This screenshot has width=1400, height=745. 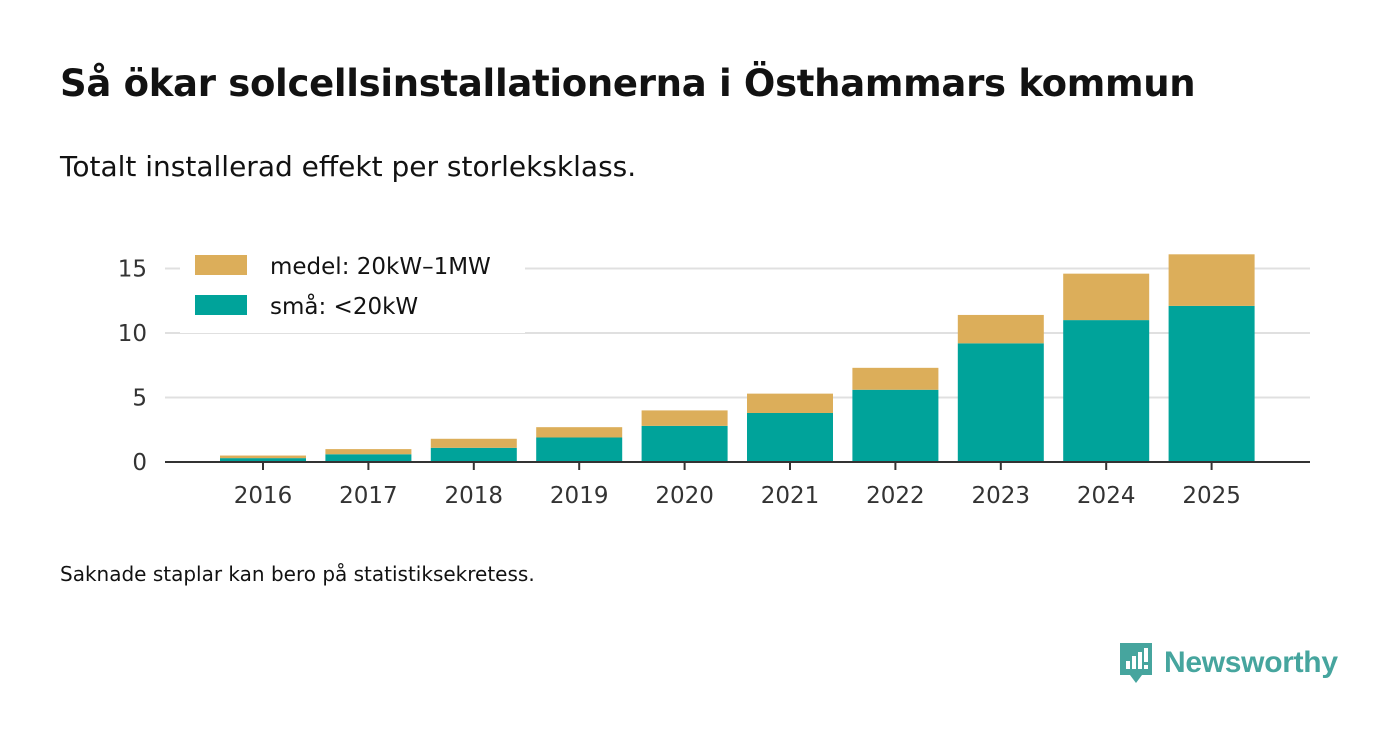 What do you see at coordinates (895, 496) in the screenshot?
I see `x-tick-label: 2022` at bounding box center [895, 496].